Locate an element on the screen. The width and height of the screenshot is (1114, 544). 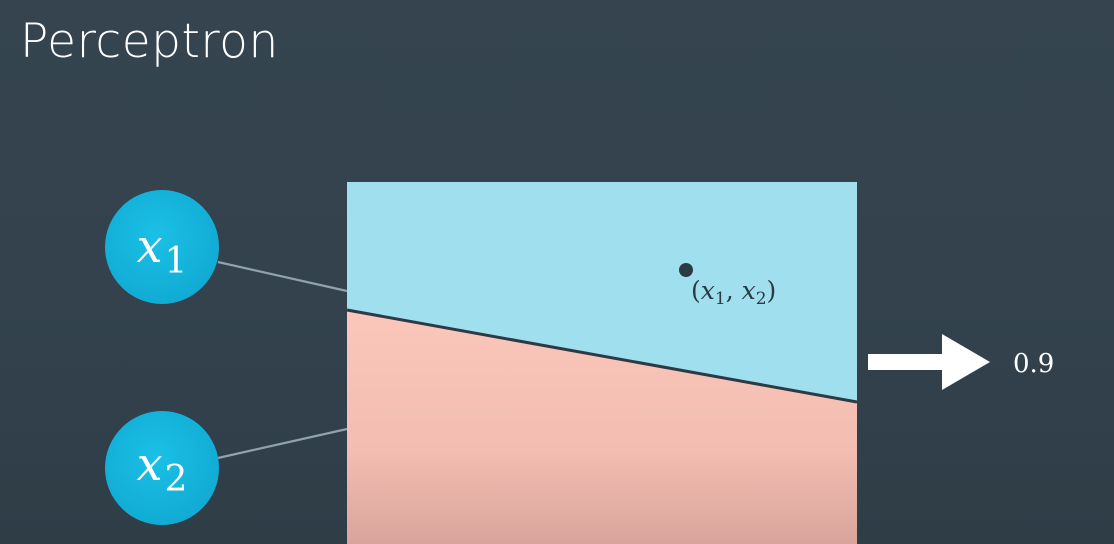
input-node-x1: x1 is located at coordinates (162, 247).